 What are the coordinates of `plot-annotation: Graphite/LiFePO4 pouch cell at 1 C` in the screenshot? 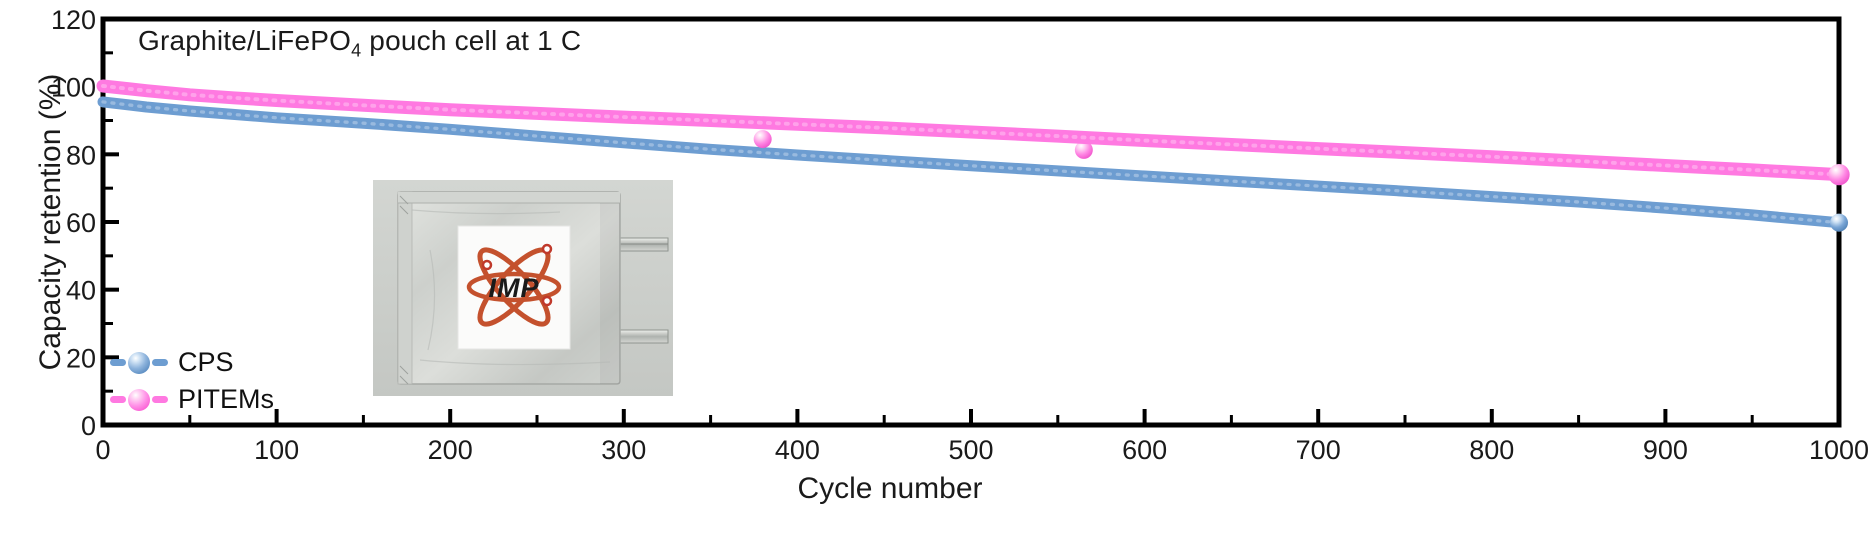 It's located at (359, 43).